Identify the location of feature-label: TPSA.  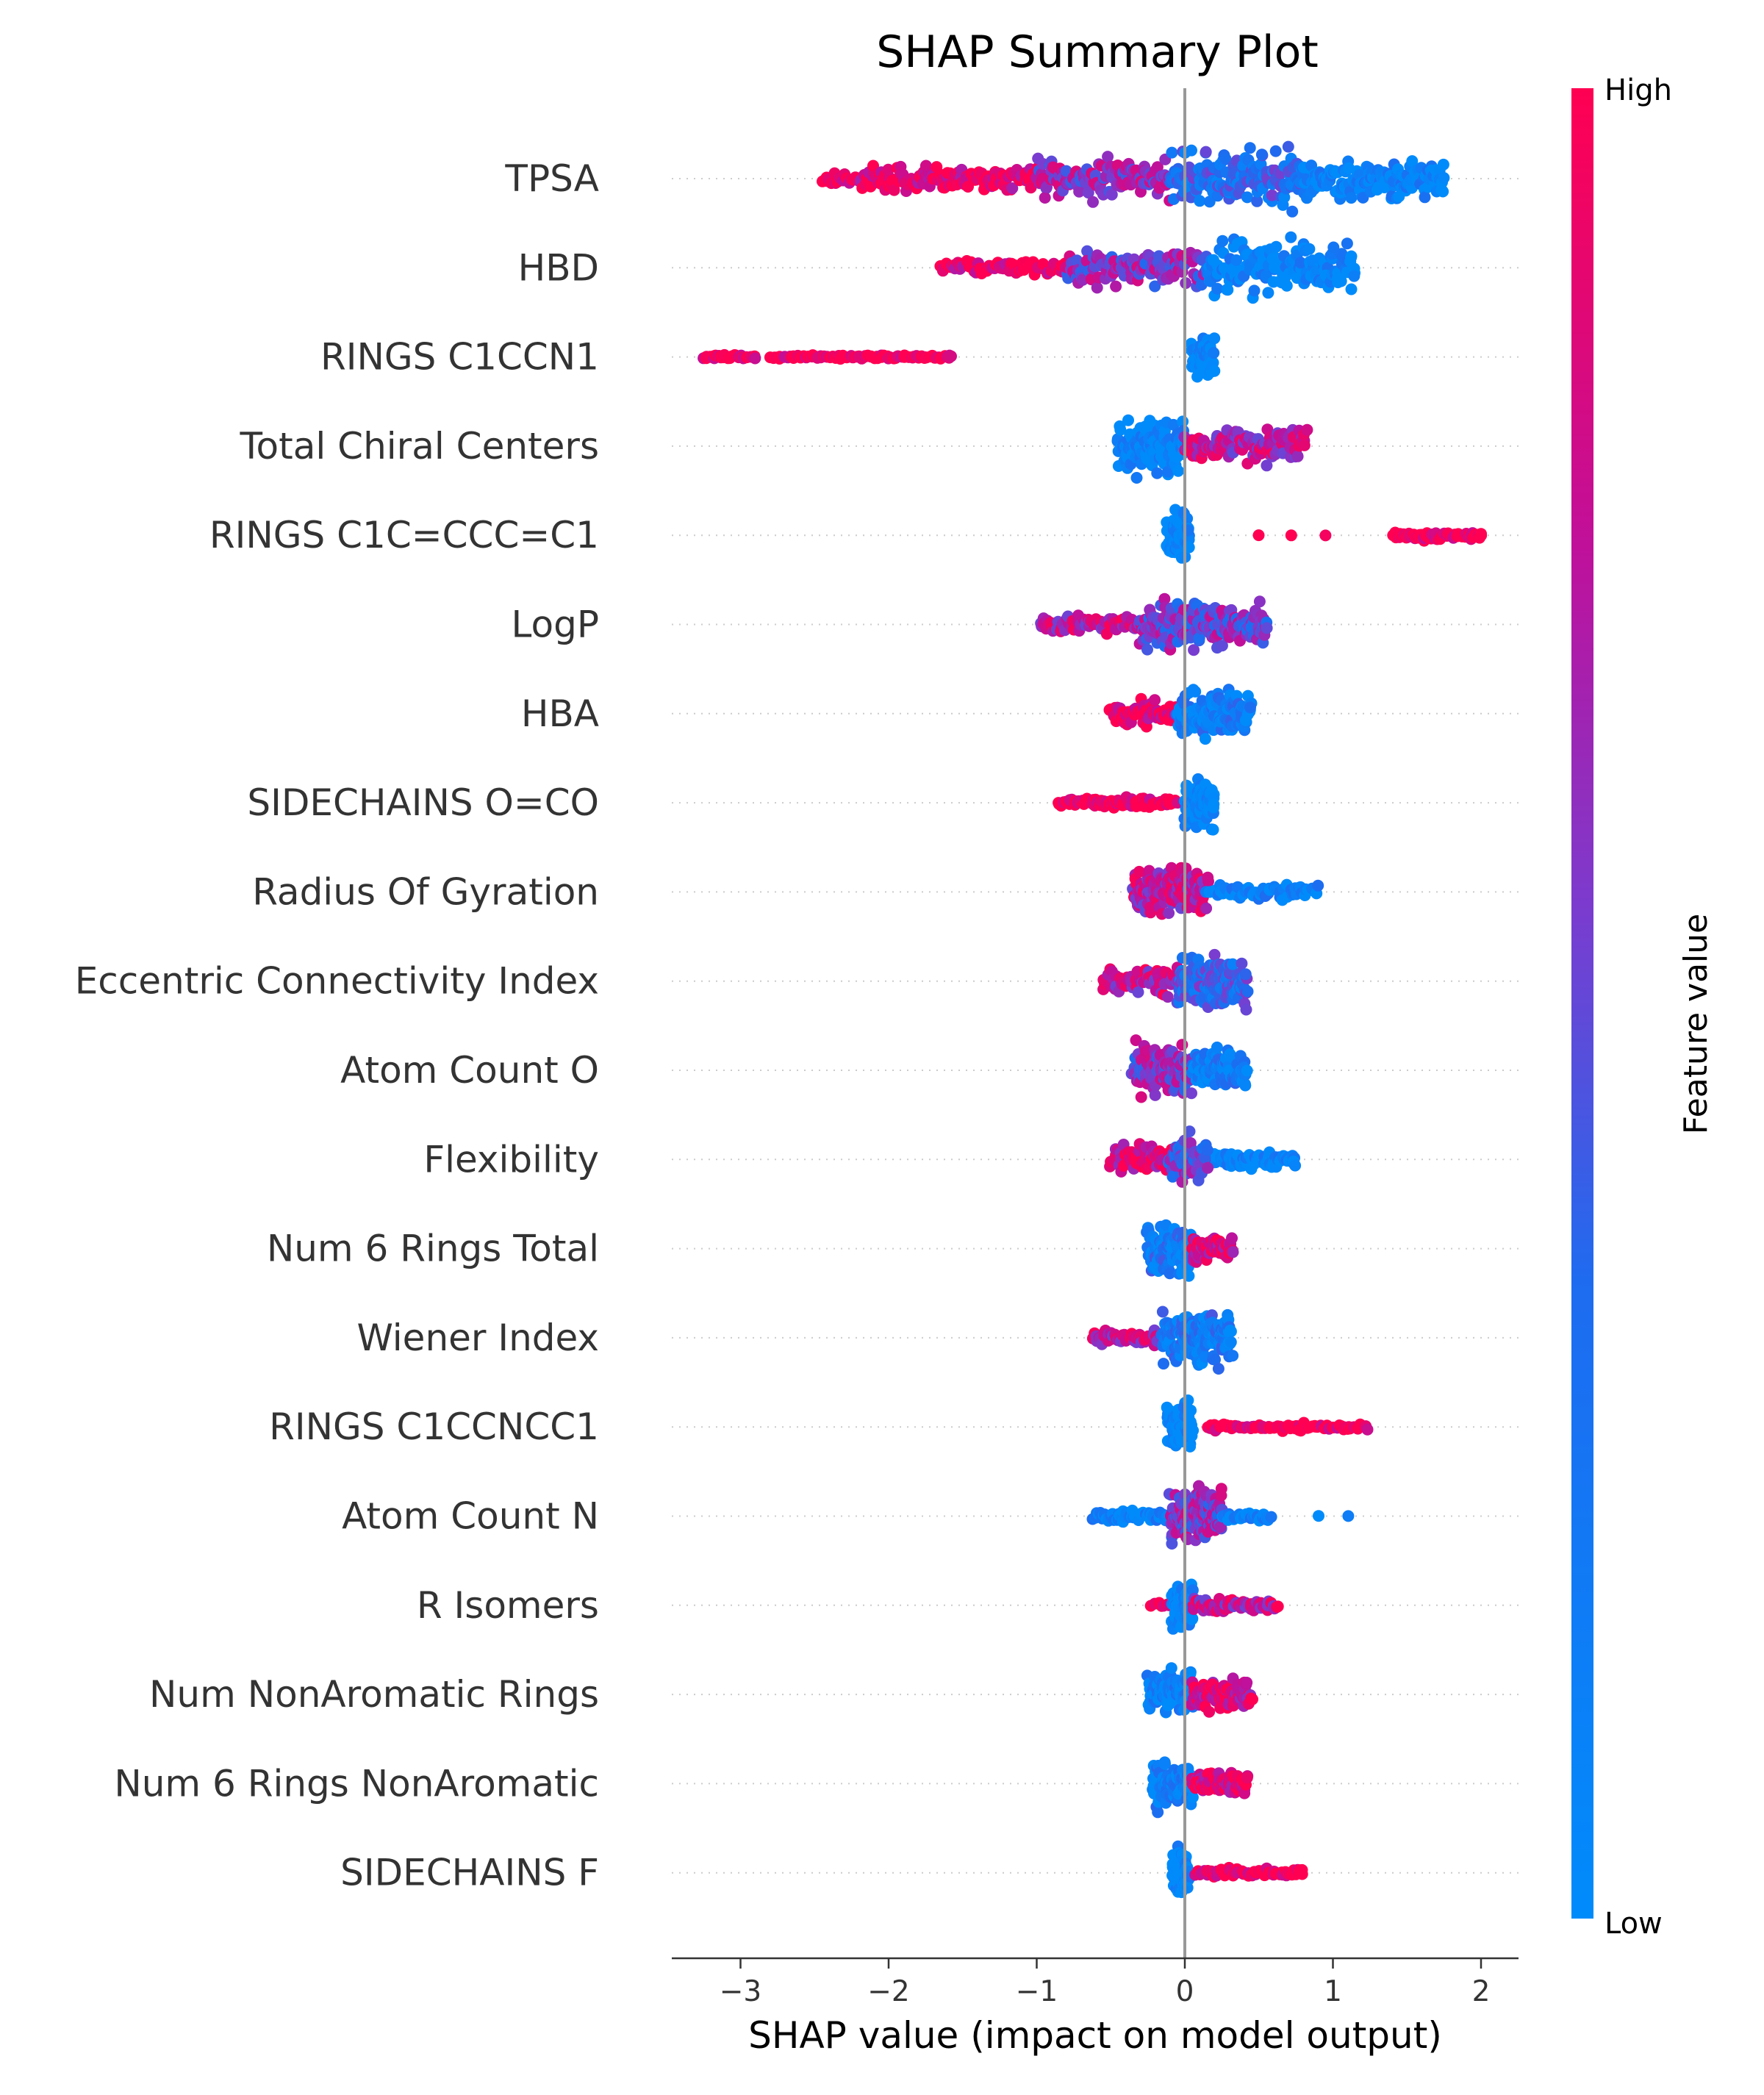
(551, 178).